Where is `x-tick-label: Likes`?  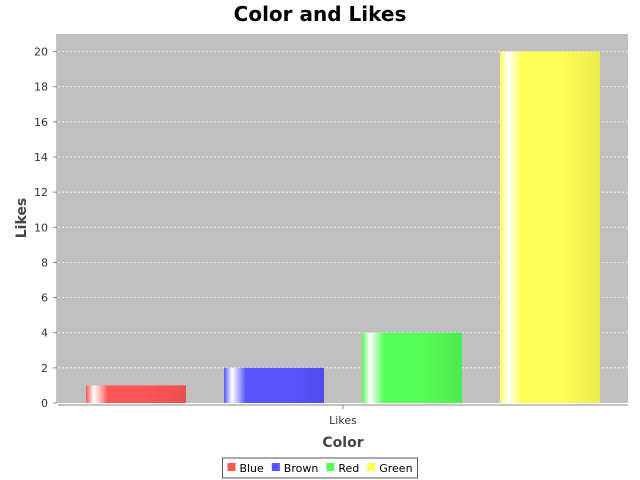 x-tick-label: Likes is located at coordinates (343, 420).